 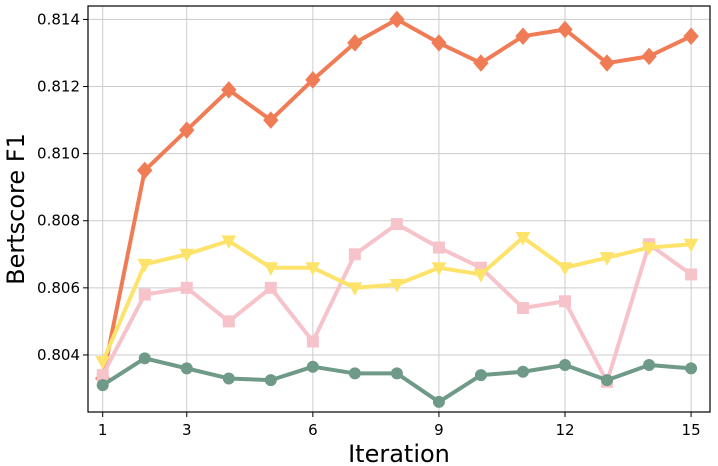 What do you see at coordinates (58, 288) in the screenshot?
I see `y-tick-label: 0.806` at bounding box center [58, 288].